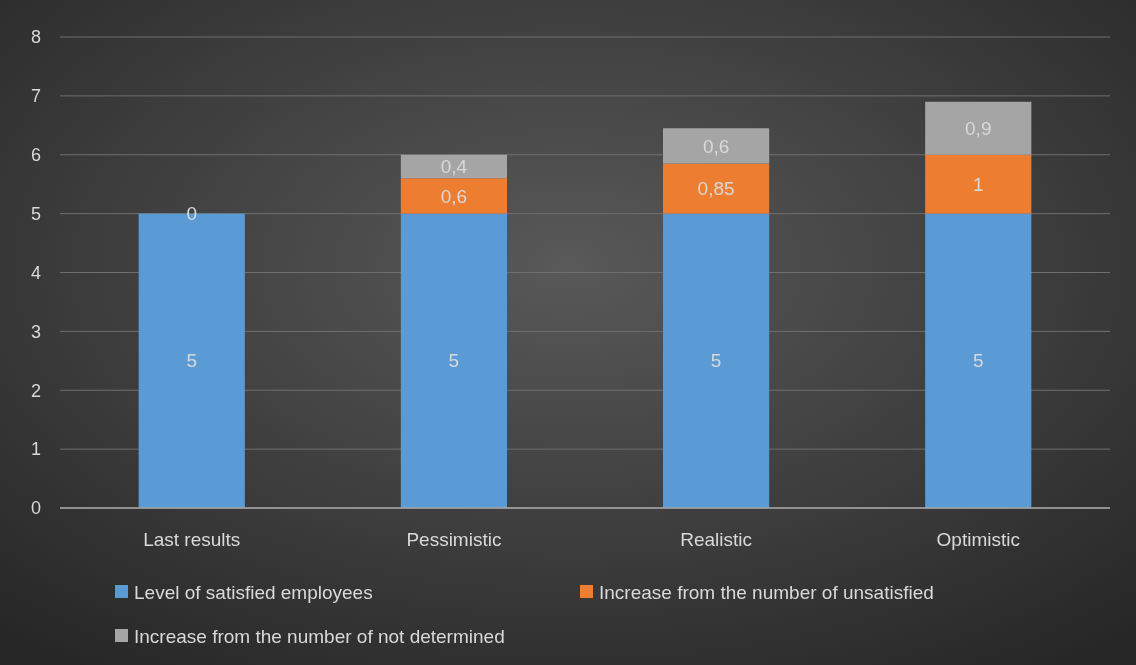  I want to click on y-tick-label: 0, so click(36, 508).